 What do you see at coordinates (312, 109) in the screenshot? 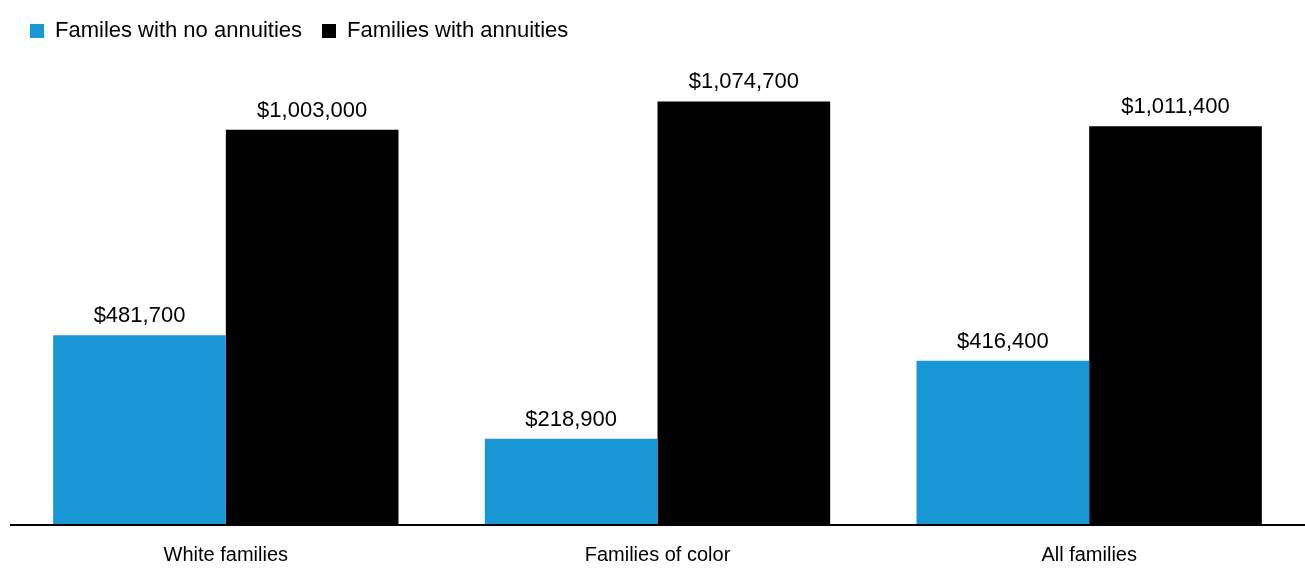
I see `data-label: $1,003,000` at bounding box center [312, 109].